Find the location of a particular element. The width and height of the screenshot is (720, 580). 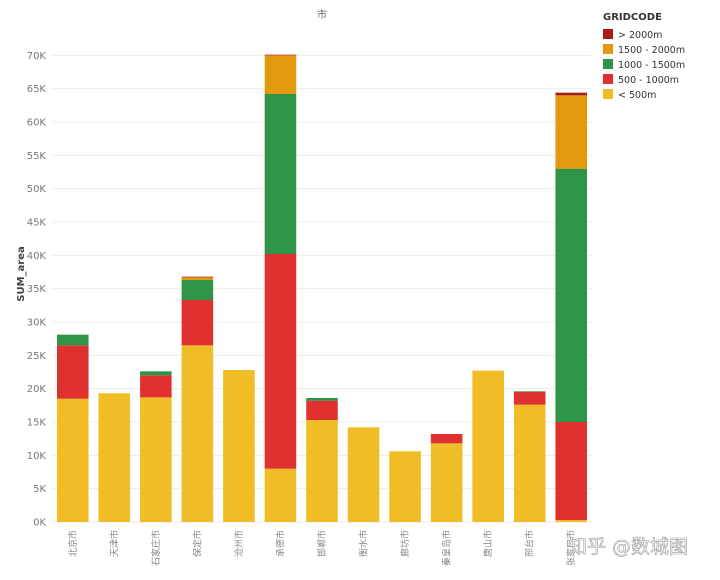

legend-label: 500 - 1000m is located at coordinates (648, 80).